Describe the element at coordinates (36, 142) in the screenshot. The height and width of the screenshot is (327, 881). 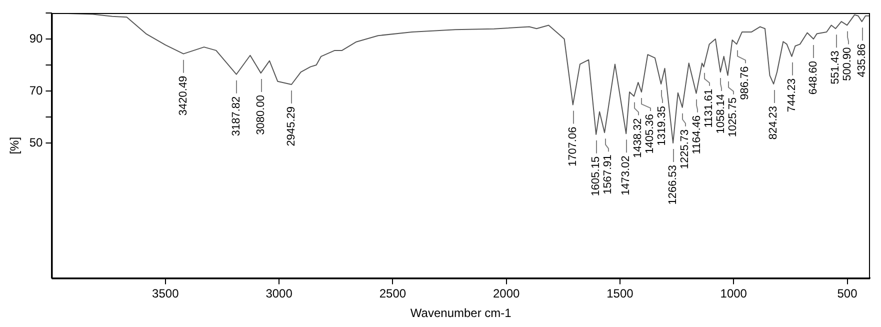
I see `y-tick-label: 50` at that location.